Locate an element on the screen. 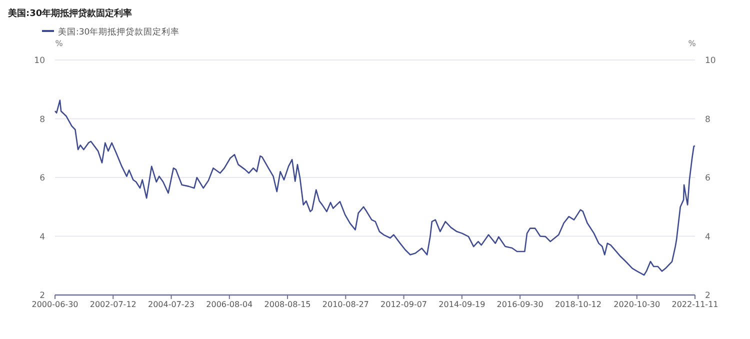 The height and width of the screenshot is (339, 750). y2-tick-label: 6 is located at coordinates (707, 179).